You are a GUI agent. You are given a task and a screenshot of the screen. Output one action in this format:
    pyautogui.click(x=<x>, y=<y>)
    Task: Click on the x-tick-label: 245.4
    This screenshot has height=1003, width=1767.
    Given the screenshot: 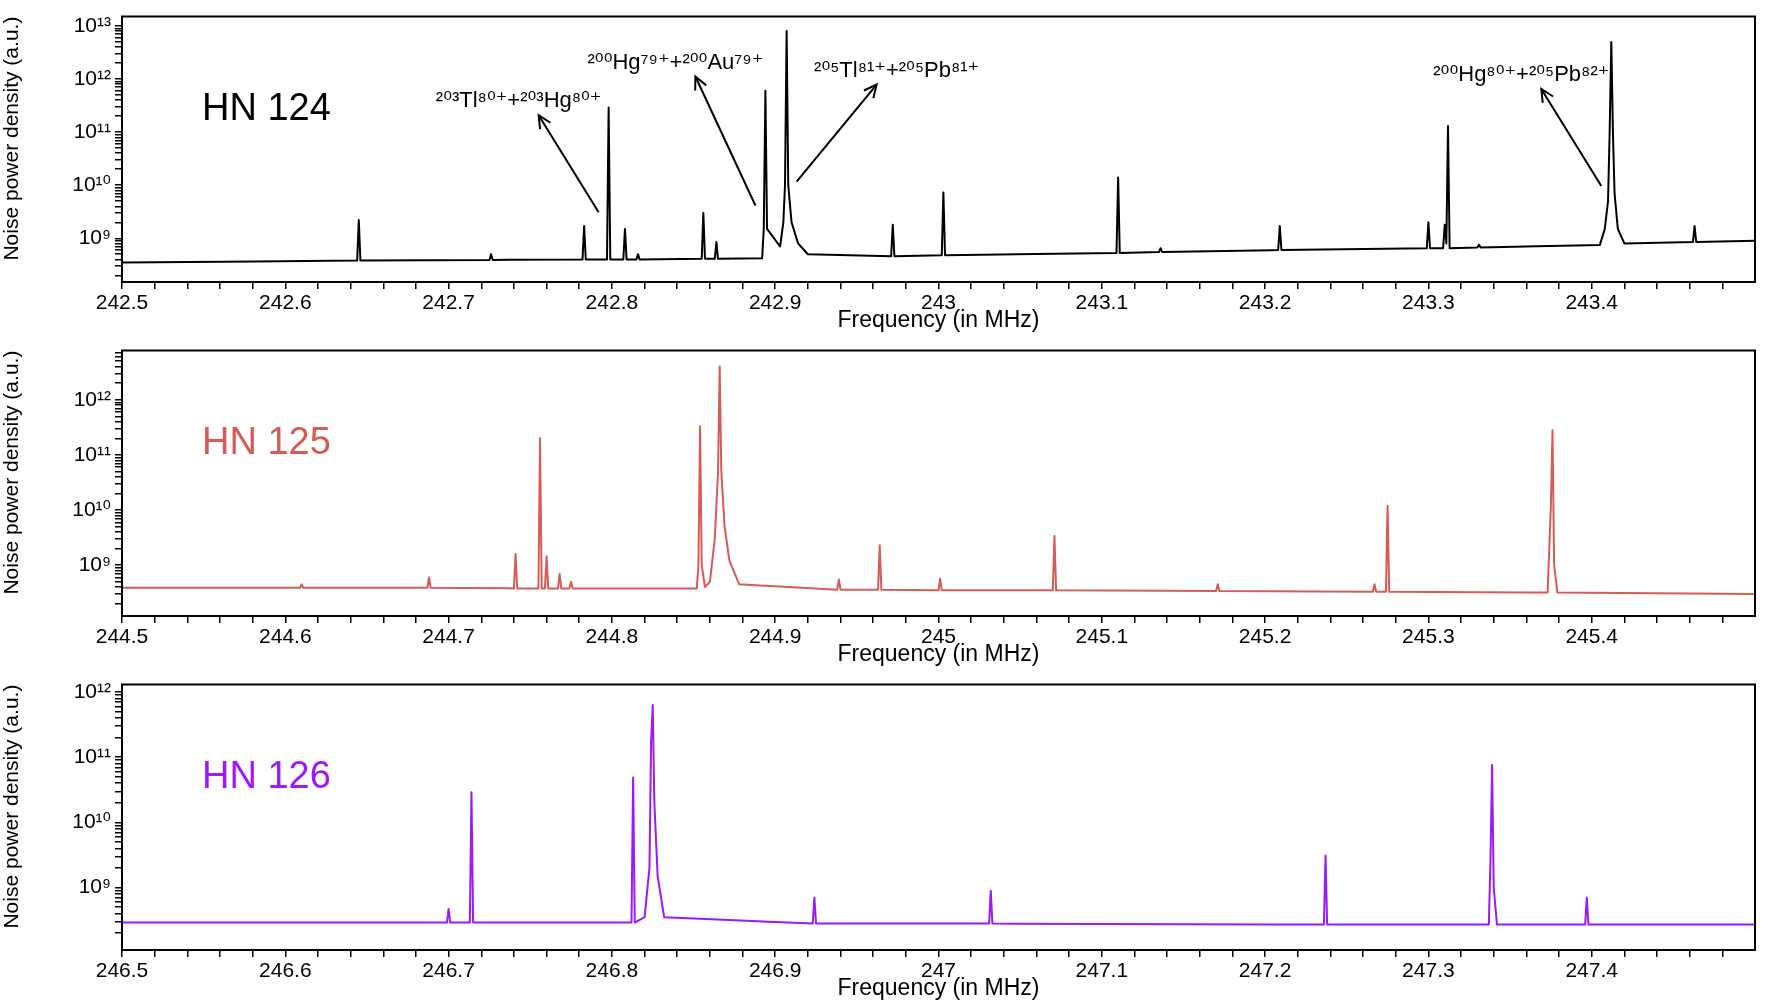 What is the action you would take?
    pyautogui.click(x=1592, y=636)
    